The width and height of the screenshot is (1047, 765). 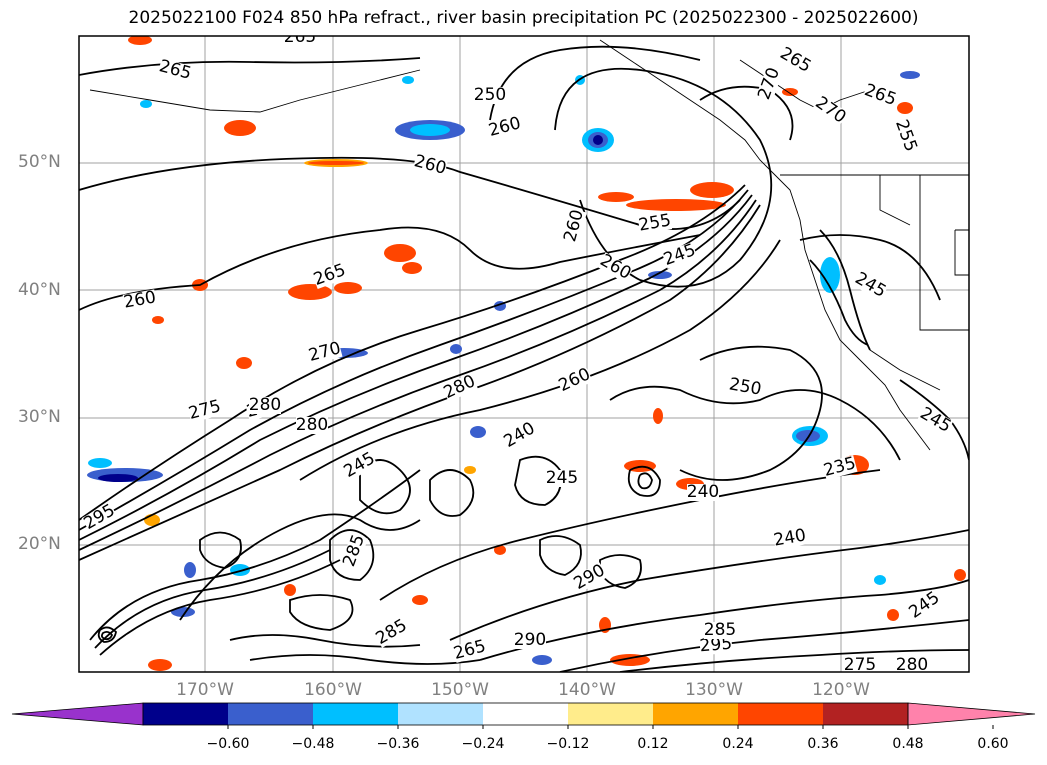 I want to click on lon-label-130w: 130°W, so click(x=714, y=690).